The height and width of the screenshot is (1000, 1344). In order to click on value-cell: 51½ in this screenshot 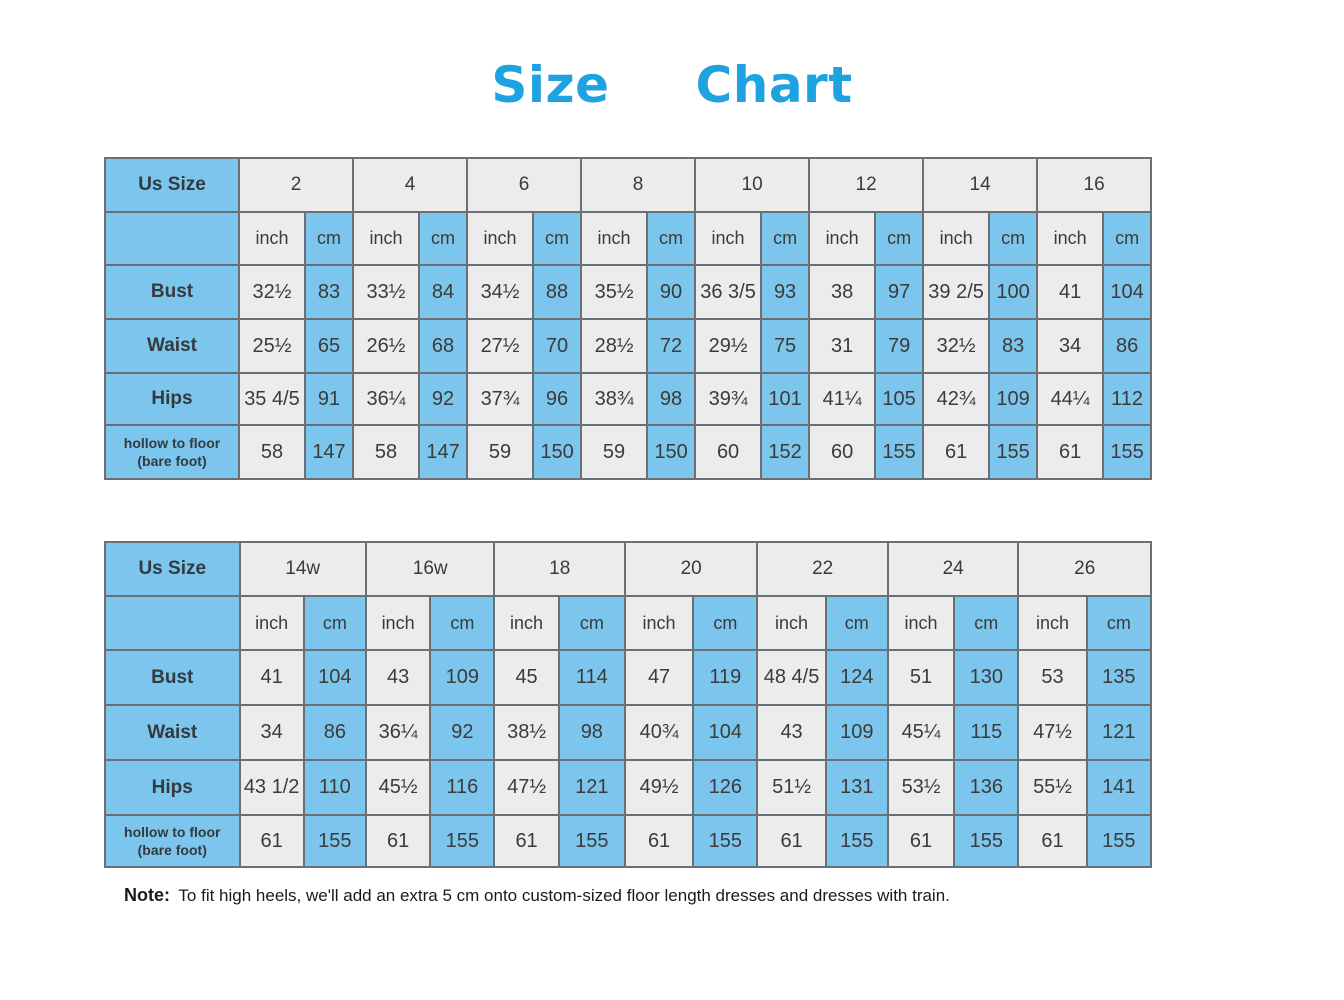, I will do `click(791, 787)`.